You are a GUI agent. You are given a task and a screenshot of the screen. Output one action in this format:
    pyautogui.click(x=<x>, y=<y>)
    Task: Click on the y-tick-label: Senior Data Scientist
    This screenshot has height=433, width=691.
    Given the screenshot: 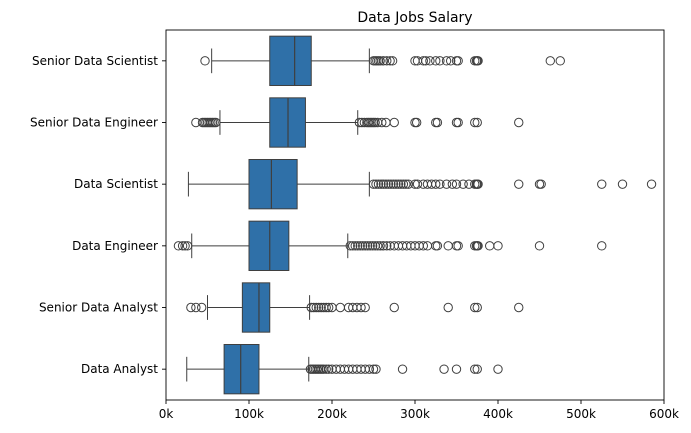 What is the action you would take?
    pyautogui.click(x=95, y=61)
    